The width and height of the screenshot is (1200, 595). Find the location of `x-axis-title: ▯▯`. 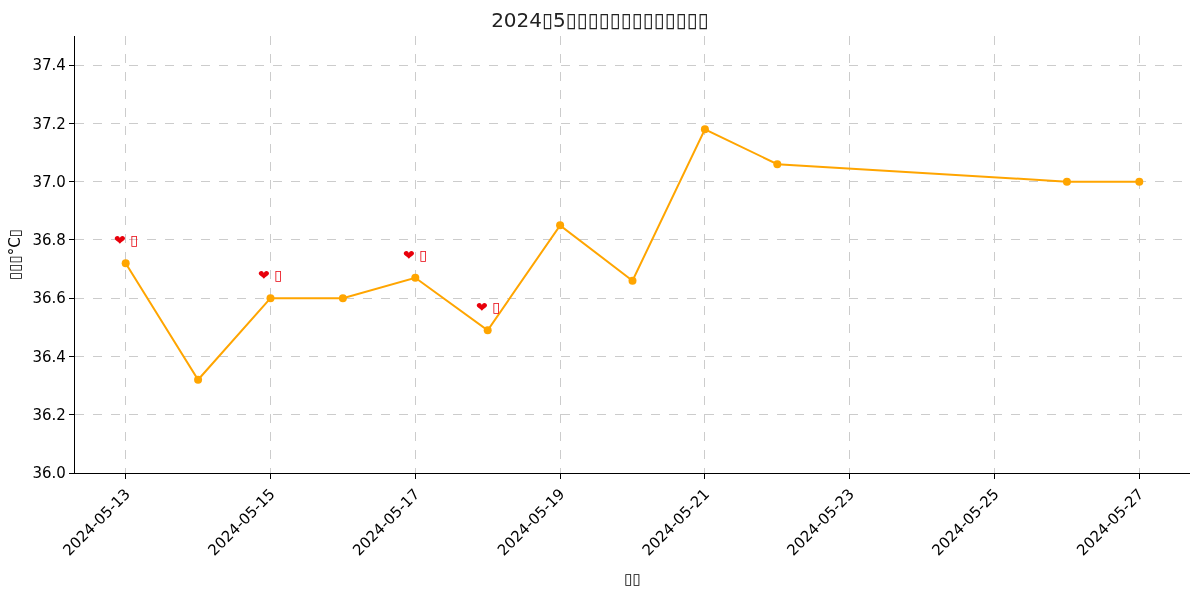

x-axis-title: ▯▯ is located at coordinates (632, 579).